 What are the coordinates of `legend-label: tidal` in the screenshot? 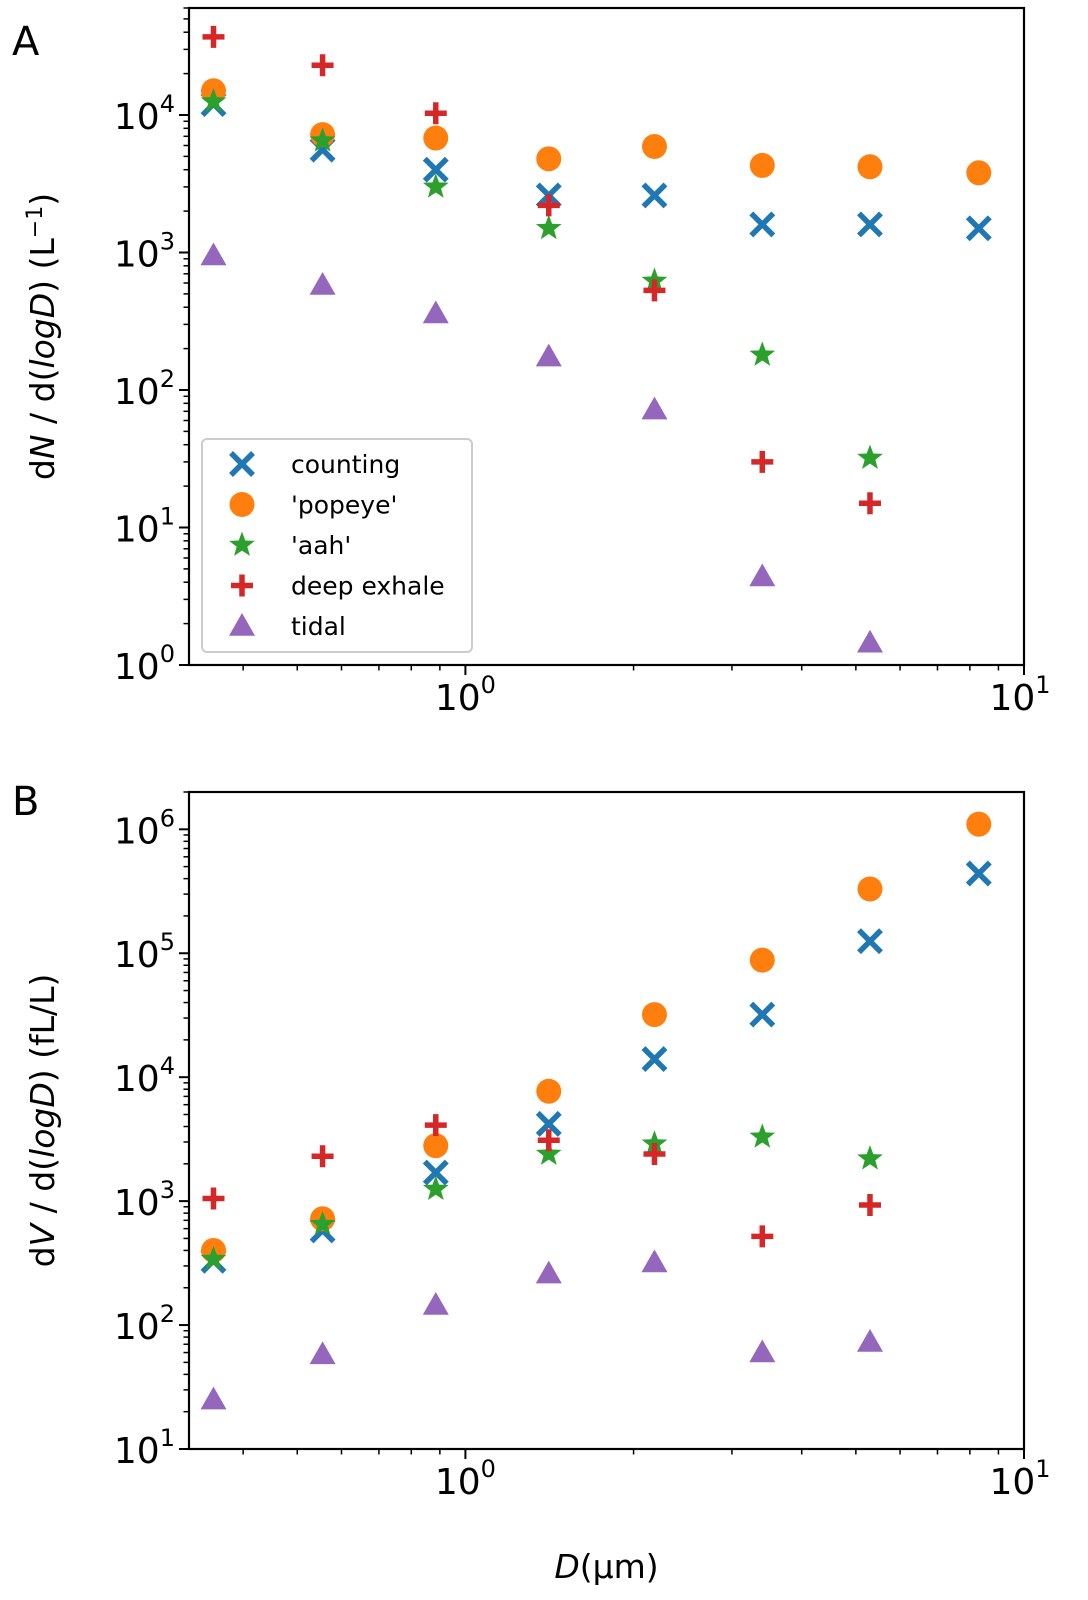 It's located at (318, 626).